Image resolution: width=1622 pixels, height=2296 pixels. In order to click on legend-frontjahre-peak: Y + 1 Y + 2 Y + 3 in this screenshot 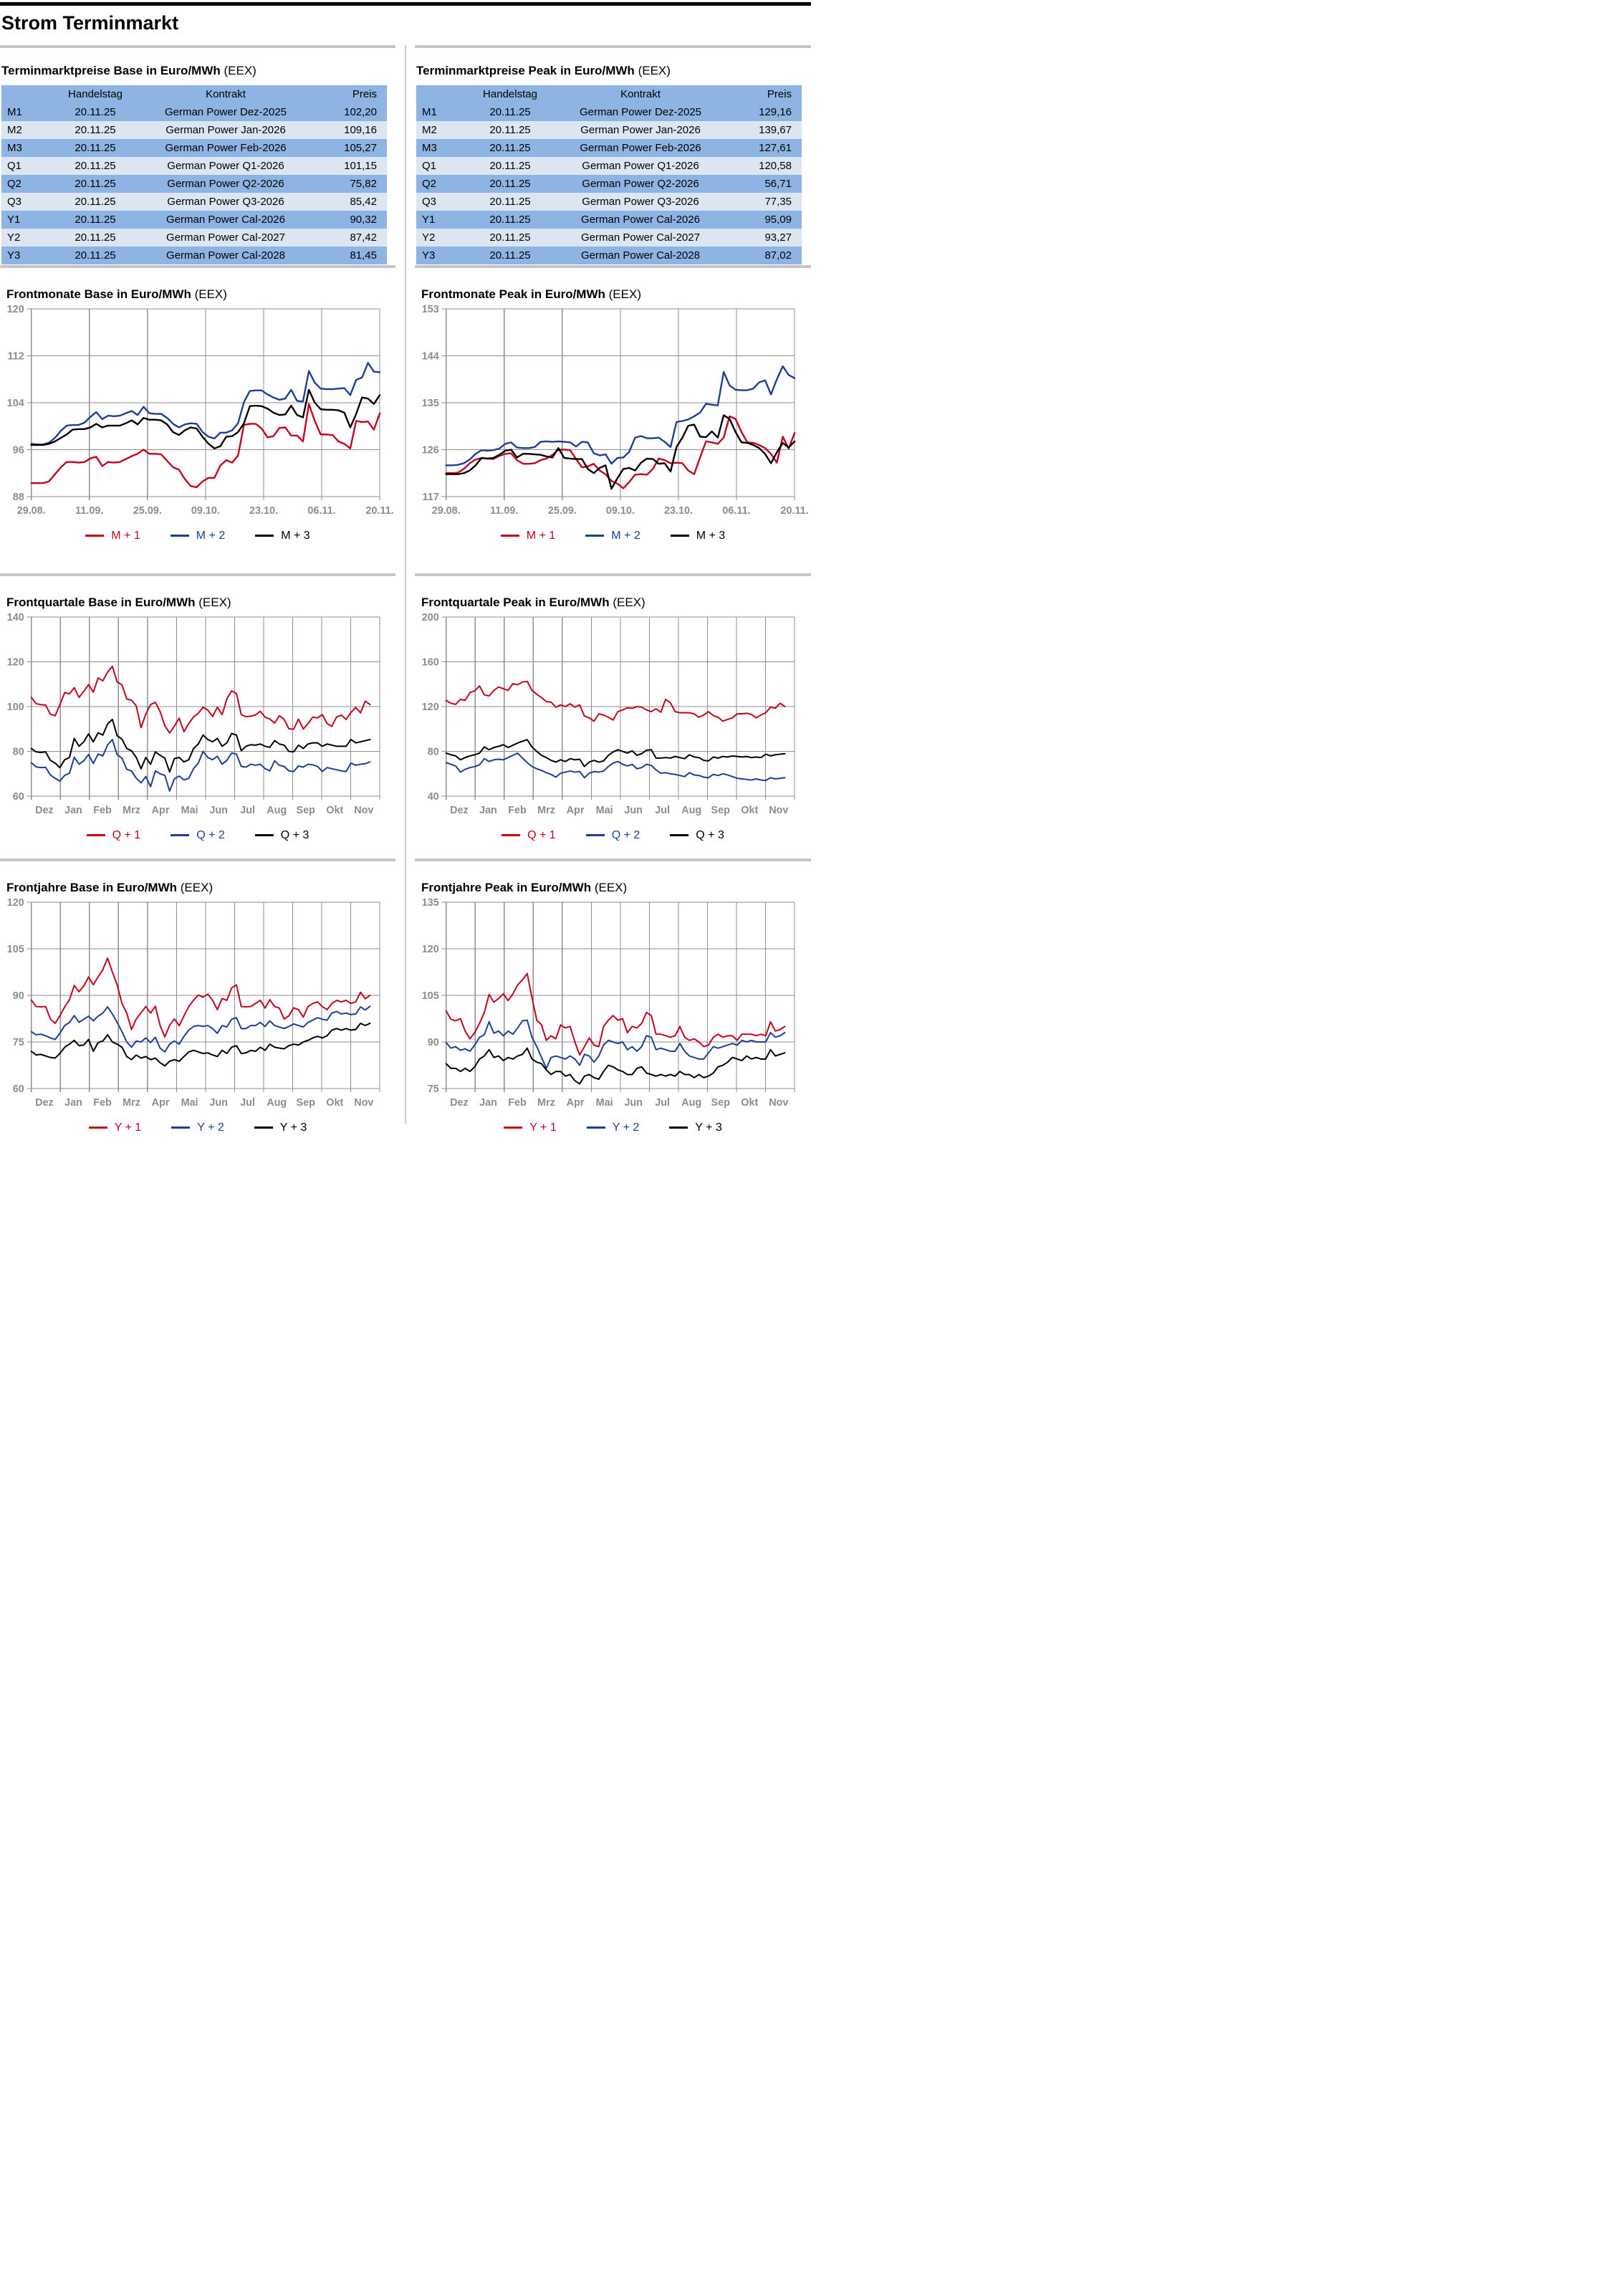, I will do `click(613, 1127)`.